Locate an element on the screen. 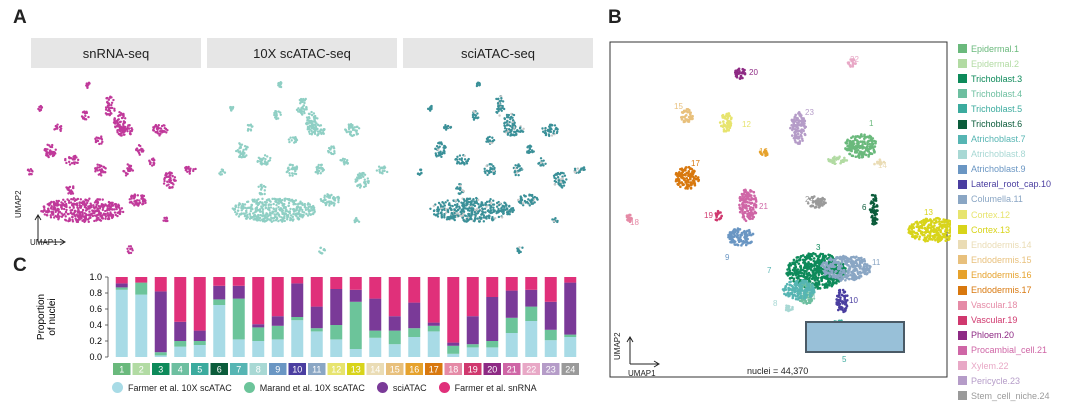  cluster-number-label: 19 is located at coordinates (708, 215).